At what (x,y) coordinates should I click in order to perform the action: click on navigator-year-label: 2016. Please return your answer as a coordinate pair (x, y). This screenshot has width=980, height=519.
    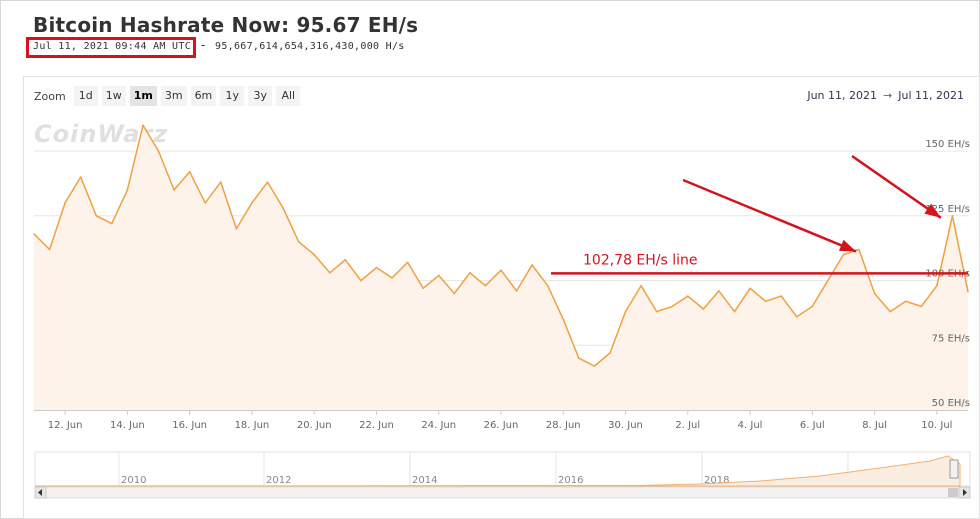
    Looking at the image, I should click on (570, 480).